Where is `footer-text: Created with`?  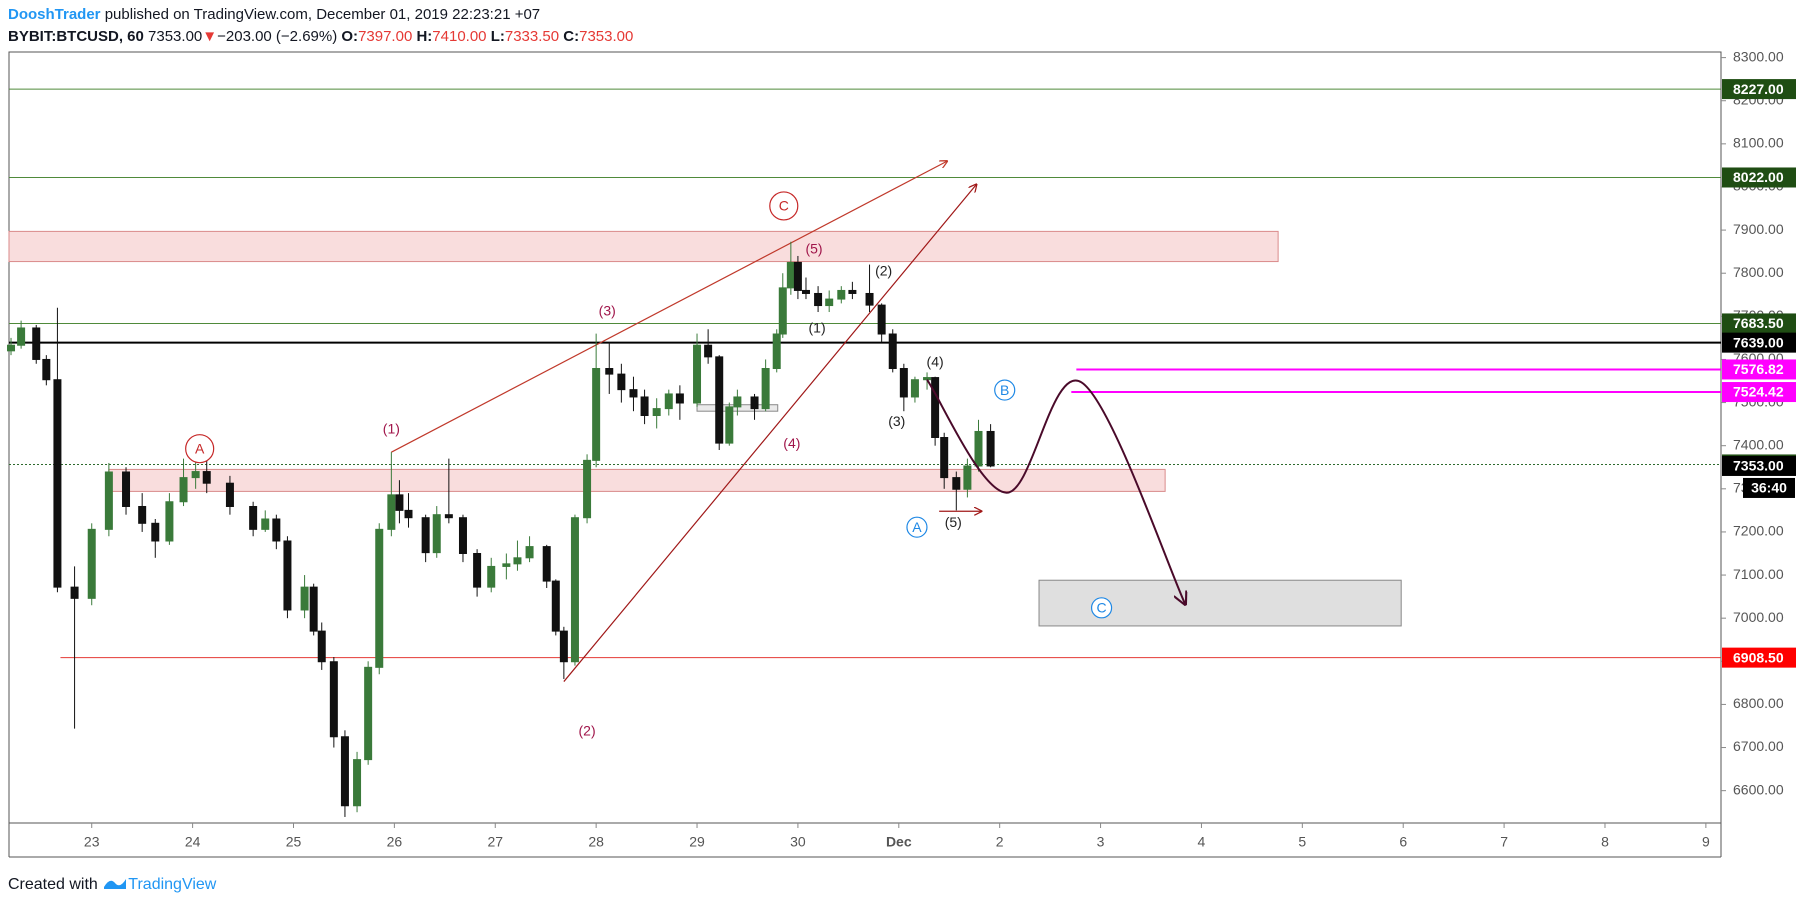 footer-text: Created with is located at coordinates (53, 884).